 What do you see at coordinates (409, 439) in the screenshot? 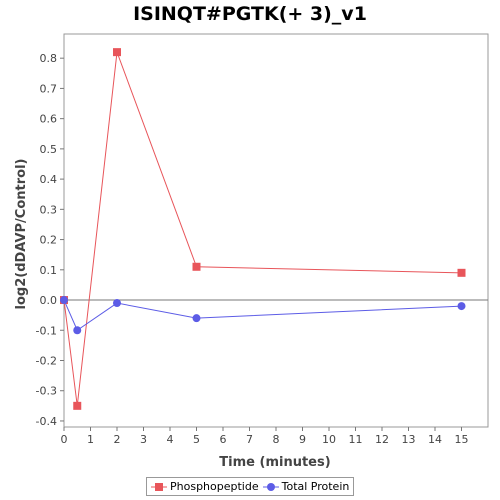
I see `x-tick-label: 13` at bounding box center [409, 439].